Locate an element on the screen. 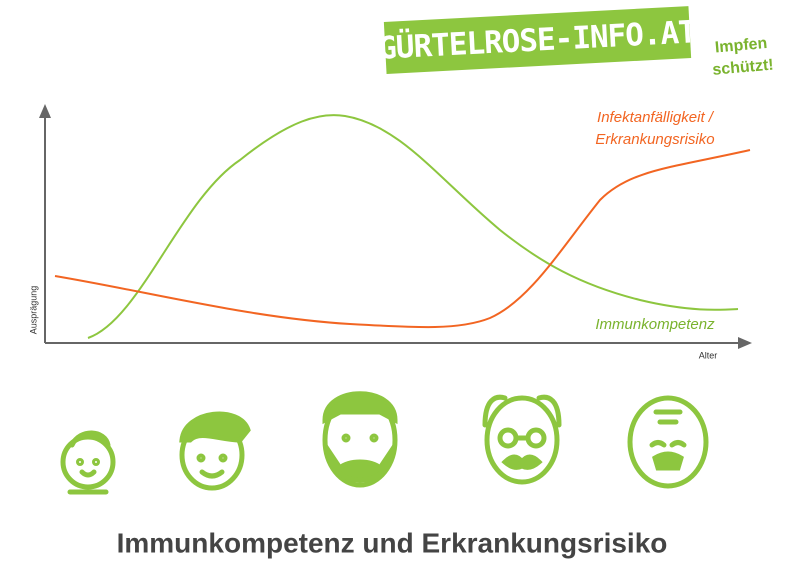 Image resolution: width=800 pixels, height=565 pixels. risk-label: Infektanfälligkeit / Erkrankungsrisiko is located at coordinates (654, 128).